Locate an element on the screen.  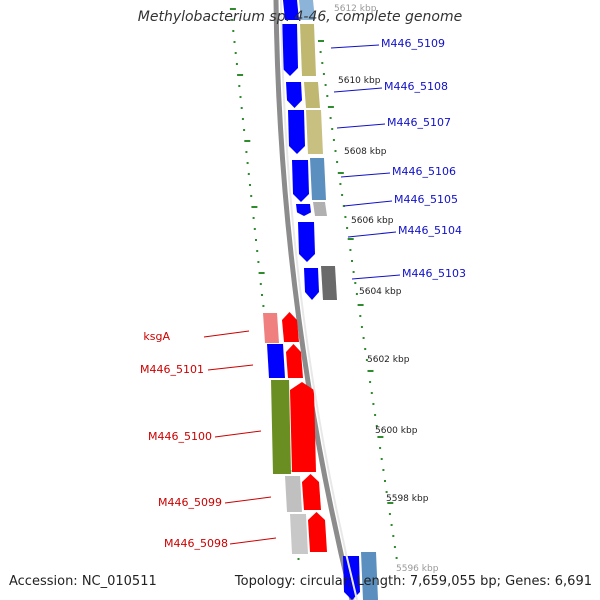
kbp-tick-label: 5604 kbp is located at coordinates (380, 292).